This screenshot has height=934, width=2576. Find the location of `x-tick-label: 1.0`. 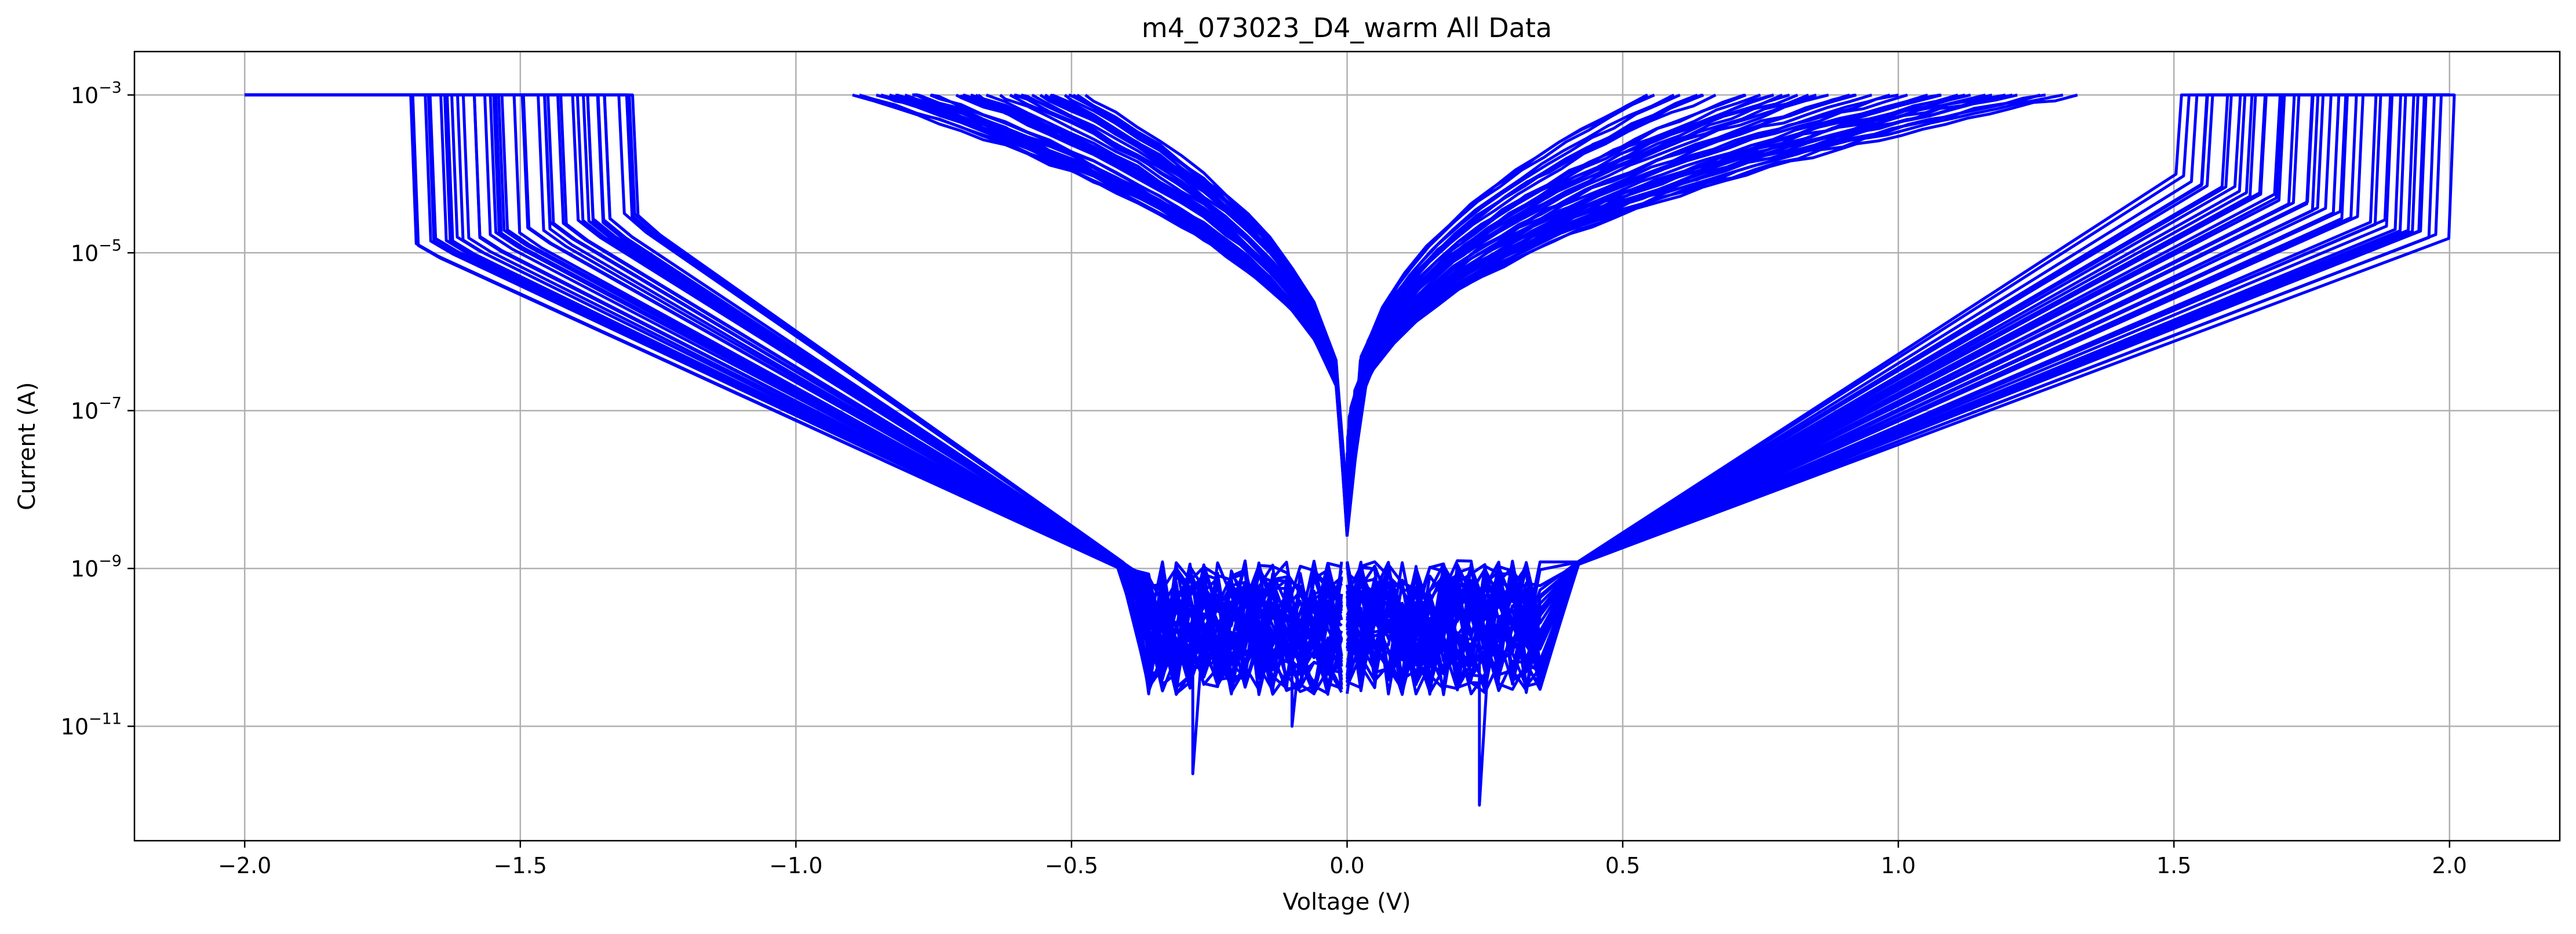

x-tick-label: 1.0 is located at coordinates (1898, 865).